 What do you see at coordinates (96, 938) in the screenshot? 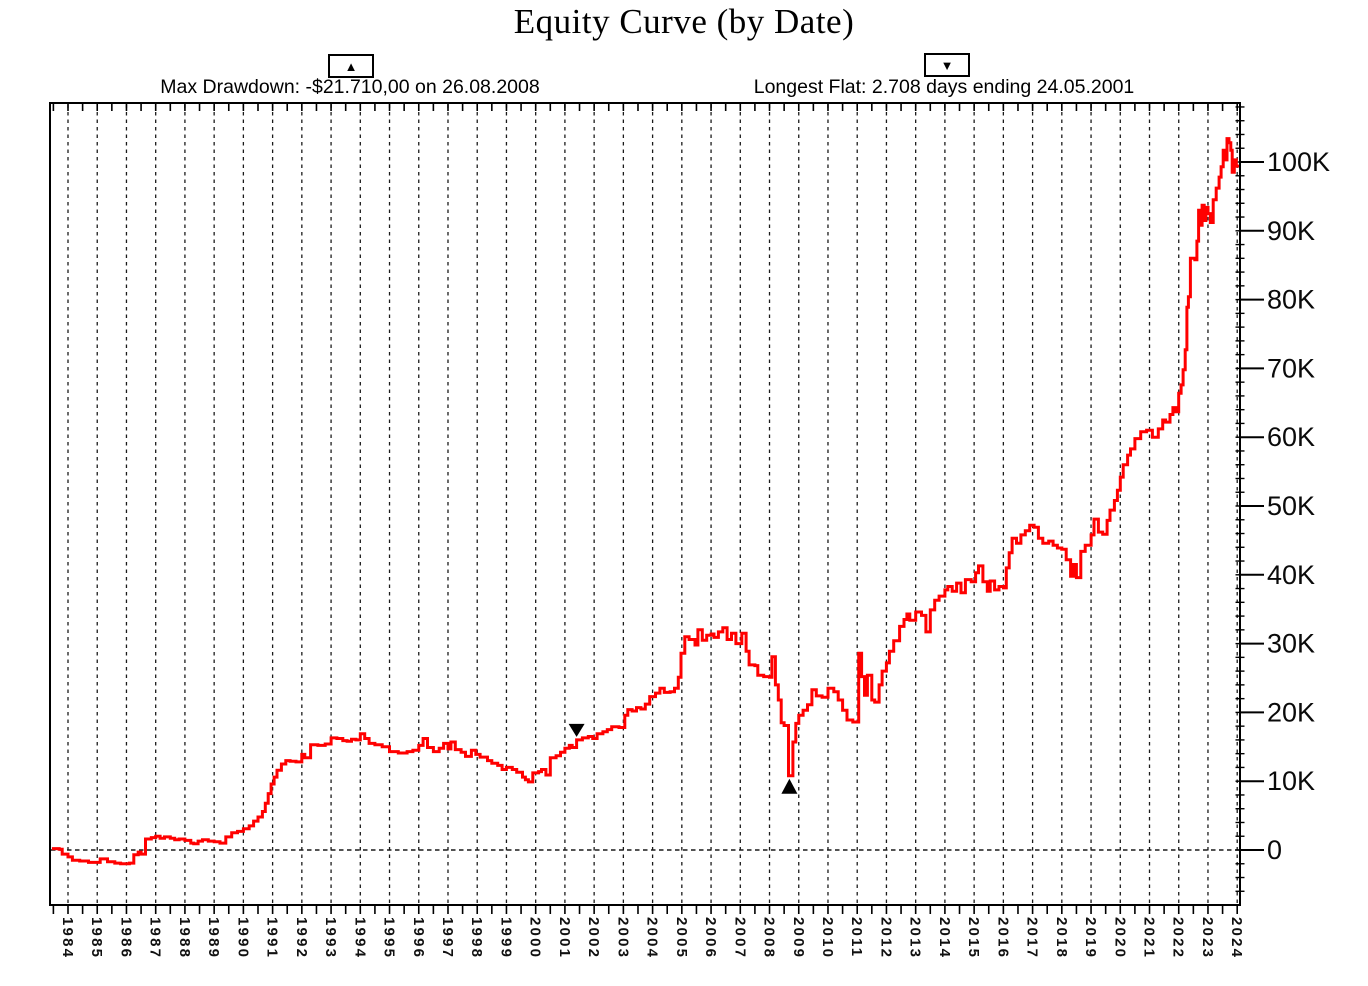
I see `svg-text: 1985` at bounding box center [96, 938].